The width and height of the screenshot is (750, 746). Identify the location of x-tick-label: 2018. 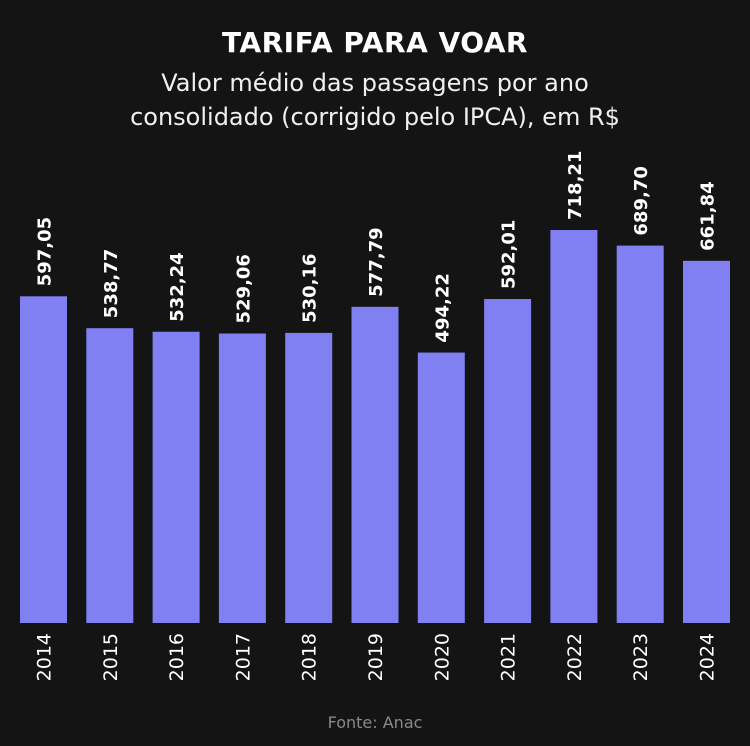
(310, 657).